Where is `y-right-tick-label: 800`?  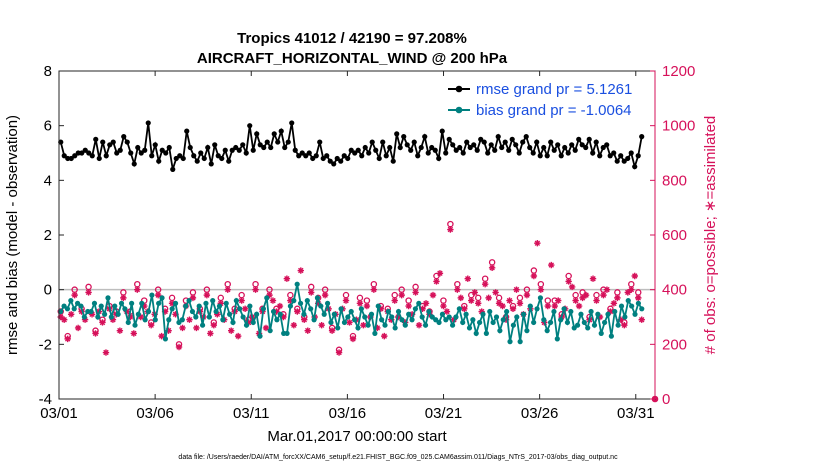 y-right-tick-label: 800 is located at coordinates (674, 180).